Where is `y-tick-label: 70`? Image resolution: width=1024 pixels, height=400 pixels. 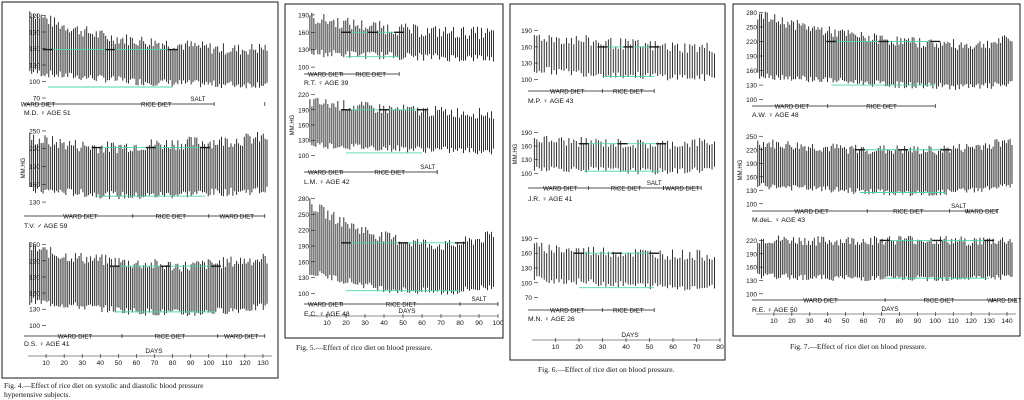 y-tick-label: 70 is located at coordinates (529, 298).